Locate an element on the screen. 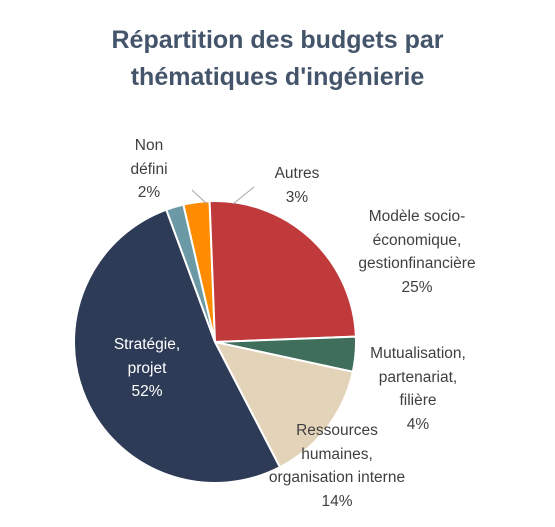  chart-title-line-1: Répartition des budgets par is located at coordinates (277, 40).